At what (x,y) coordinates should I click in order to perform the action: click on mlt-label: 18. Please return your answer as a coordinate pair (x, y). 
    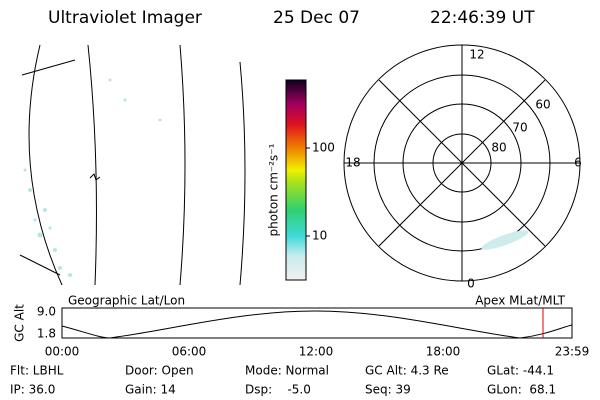
    Looking at the image, I should click on (352, 163).